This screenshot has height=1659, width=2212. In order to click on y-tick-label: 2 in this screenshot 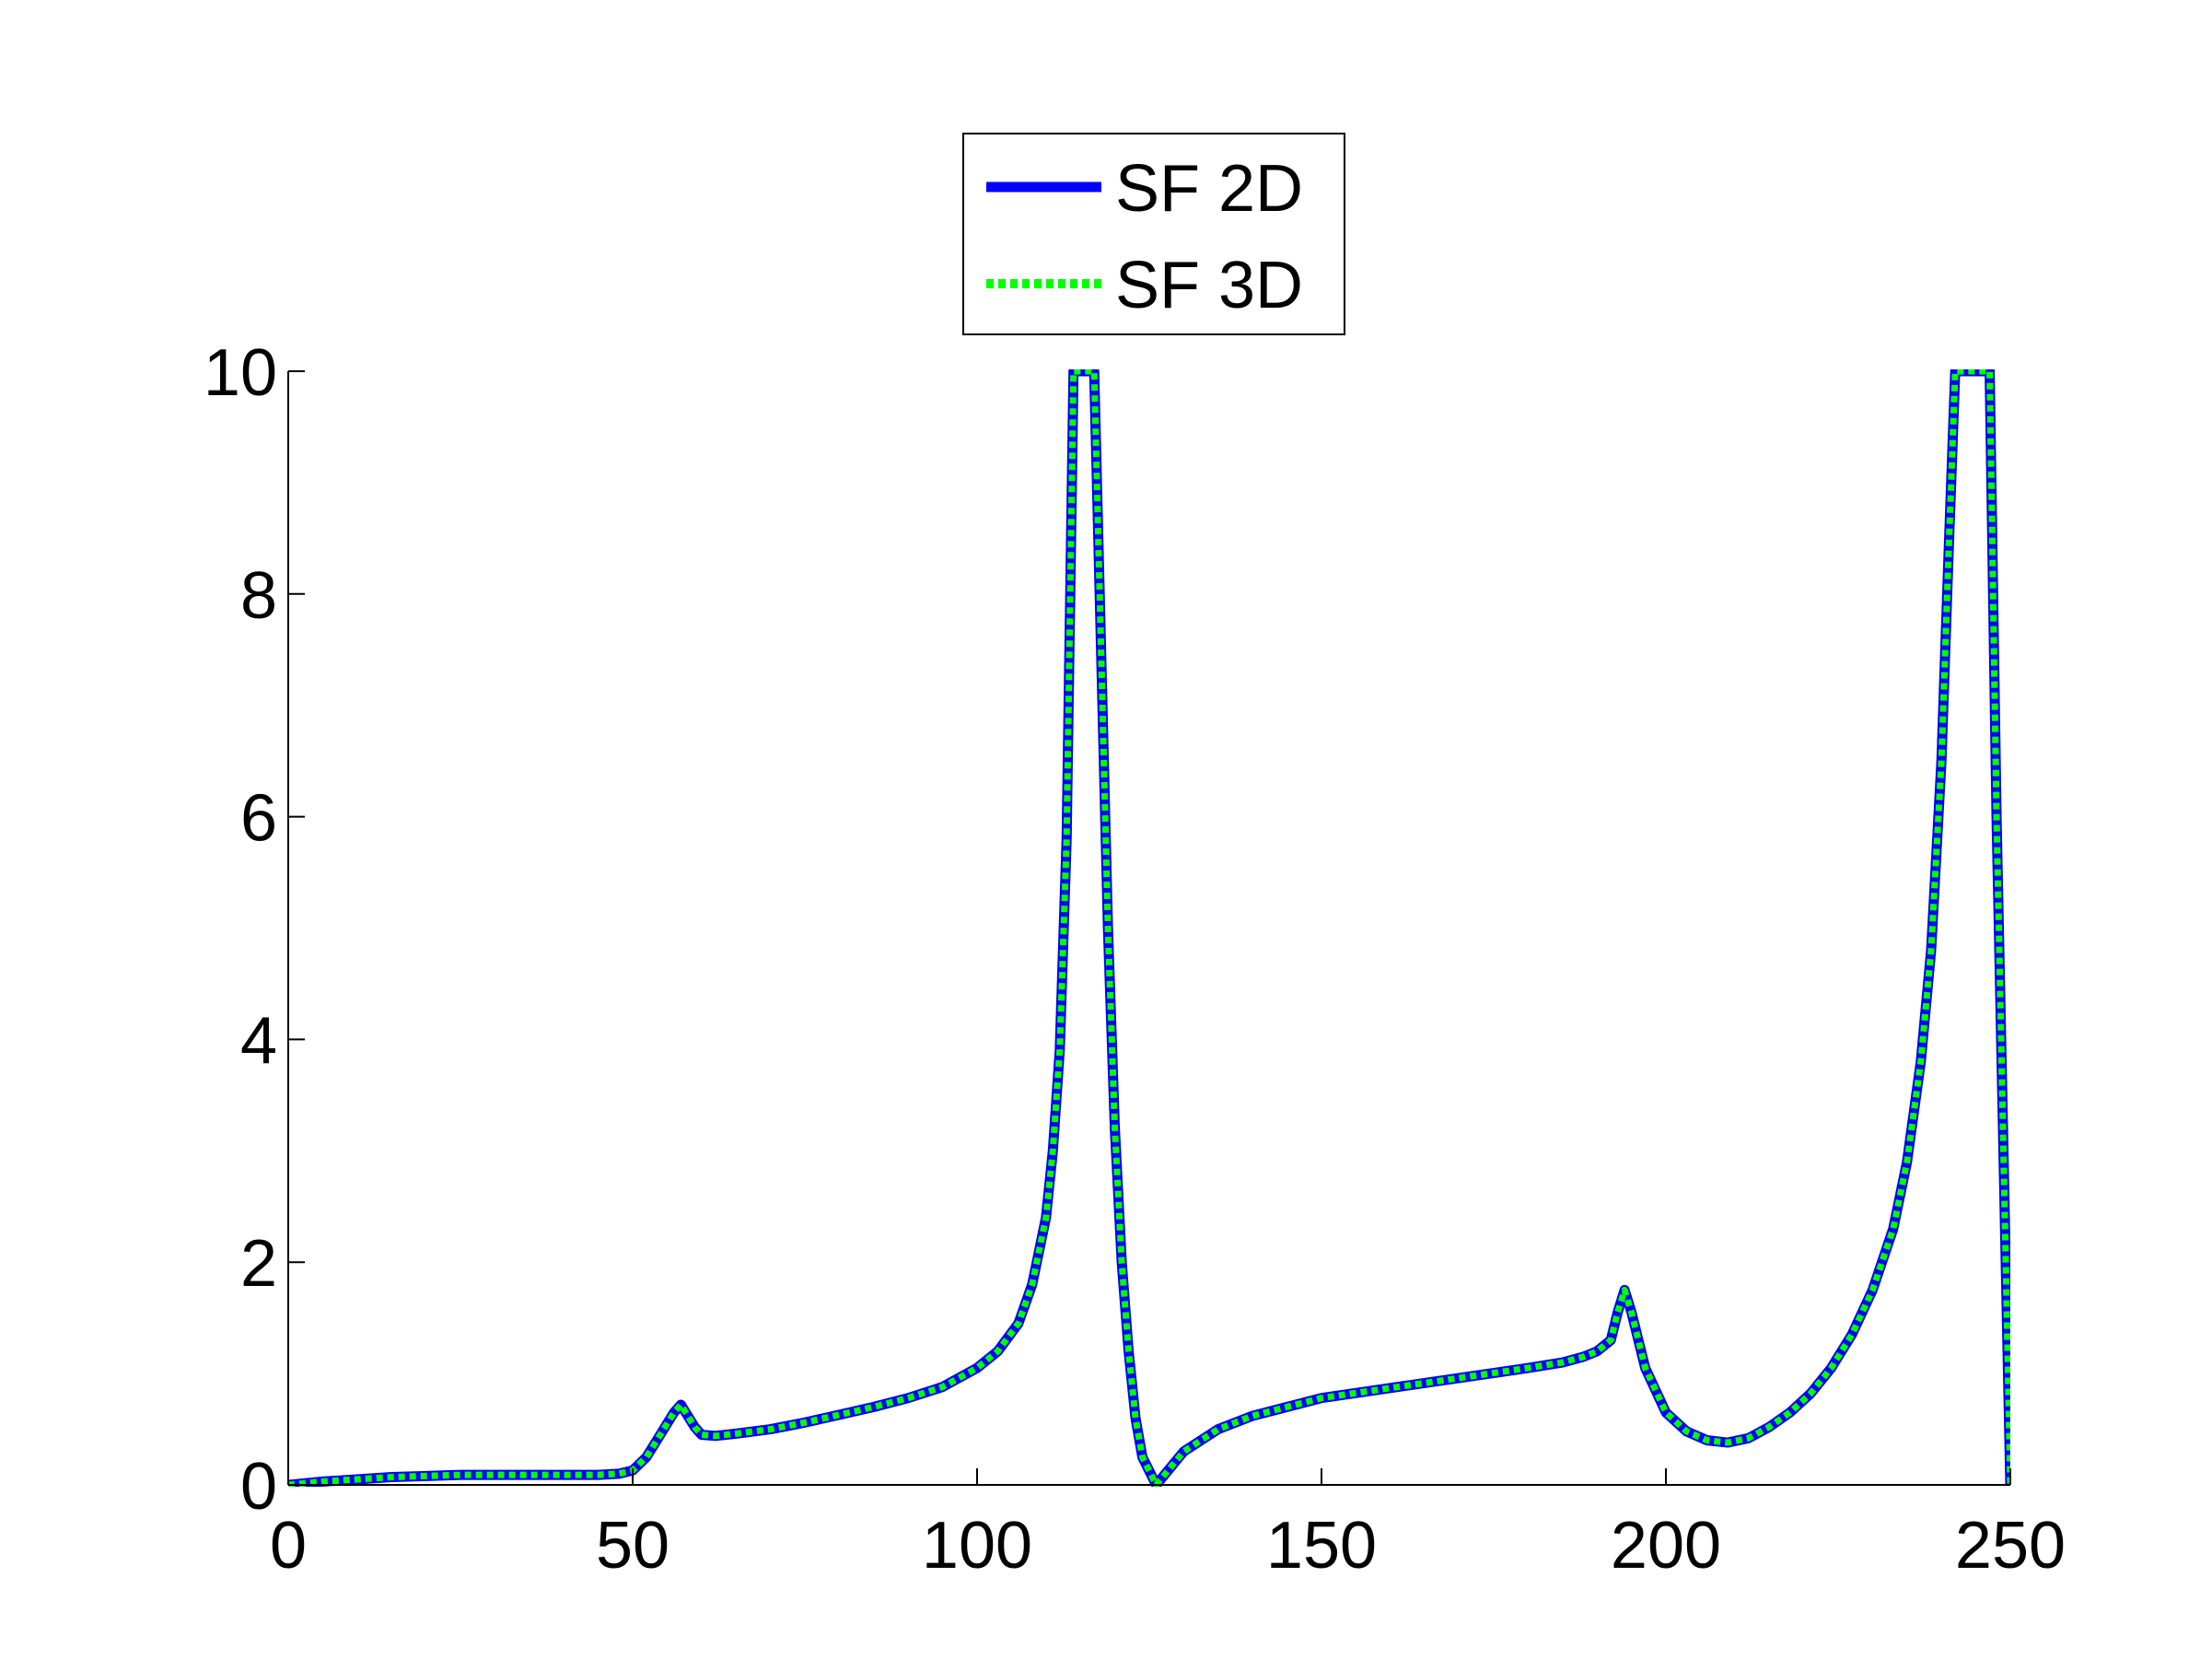, I will do `click(259, 1264)`.